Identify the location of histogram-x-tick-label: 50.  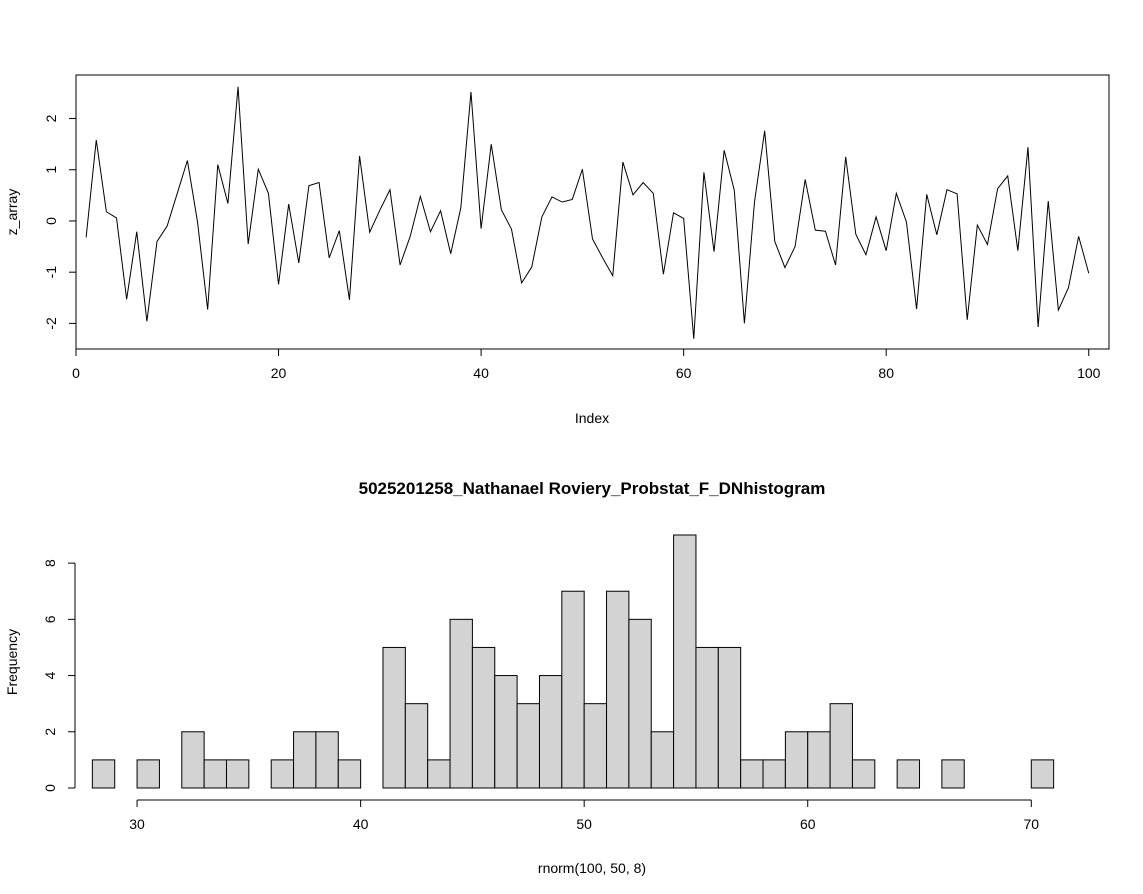
(584, 824).